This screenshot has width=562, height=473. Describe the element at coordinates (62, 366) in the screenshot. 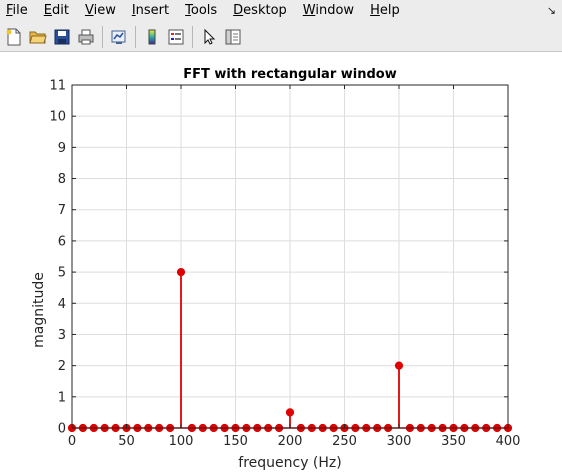

I see `y-tick-label: 2` at that location.